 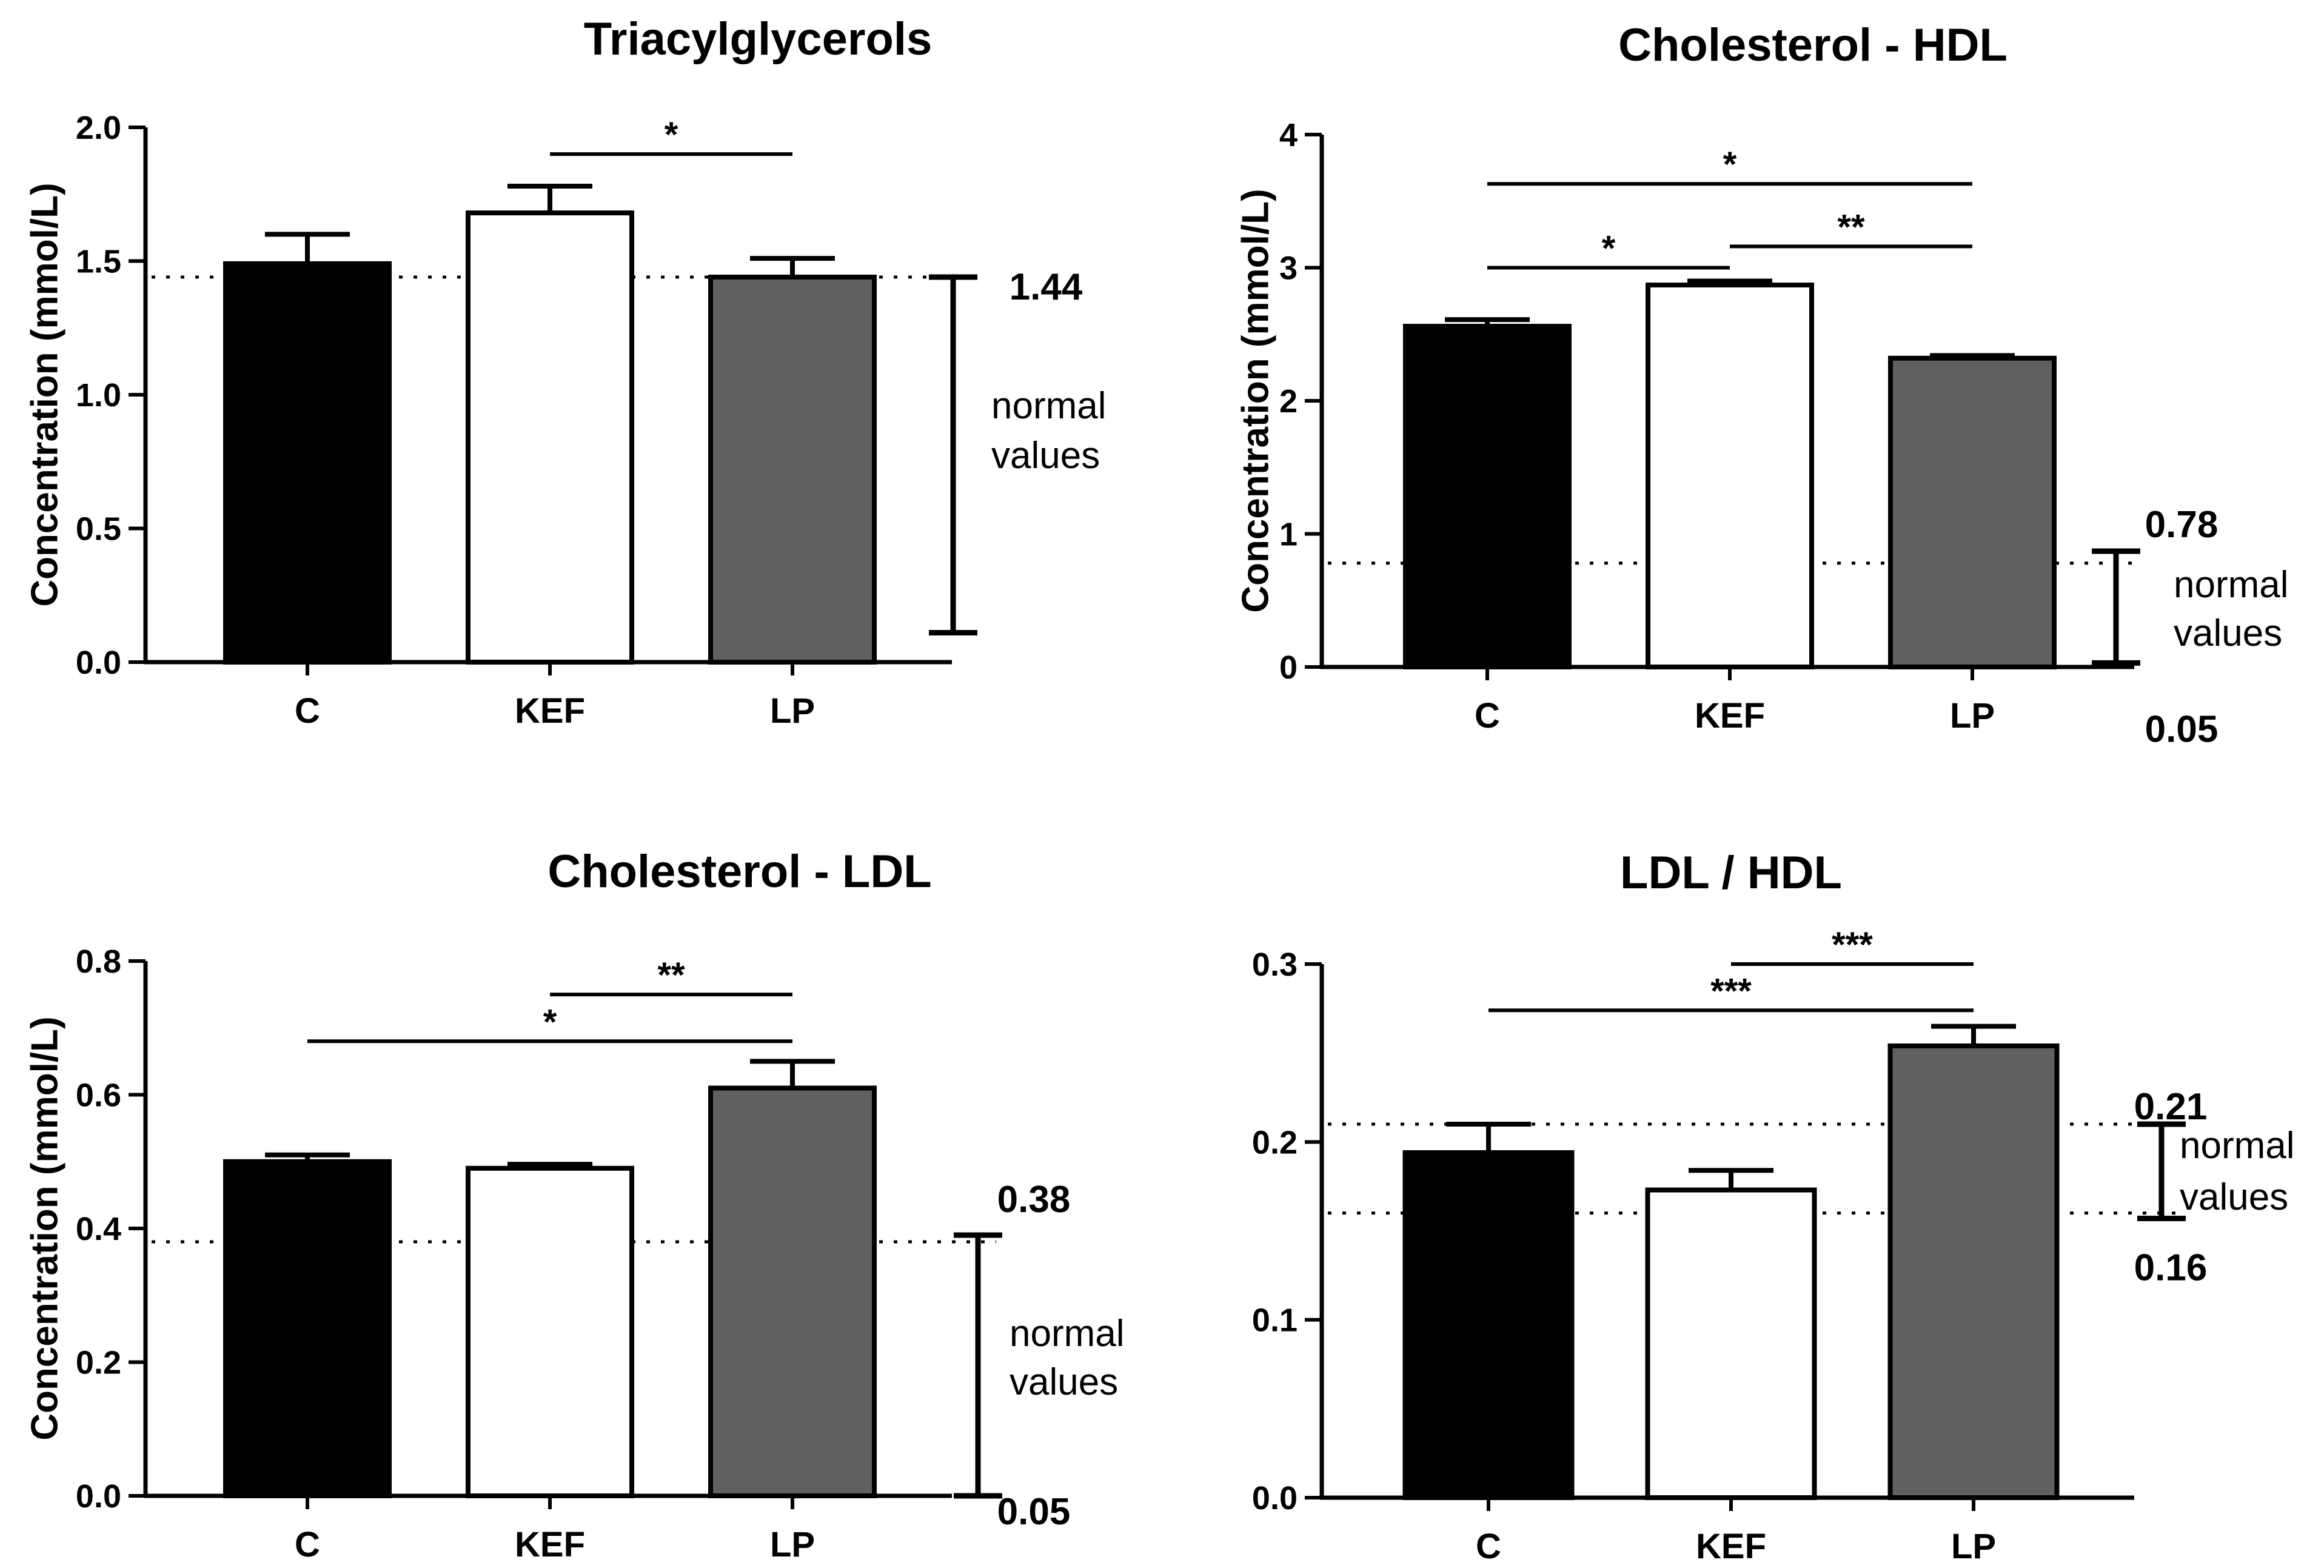 What do you see at coordinates (758, 39) in the screenshot?
I see `chart-title: Triacylglycerols` at bounding box center [758, 39].